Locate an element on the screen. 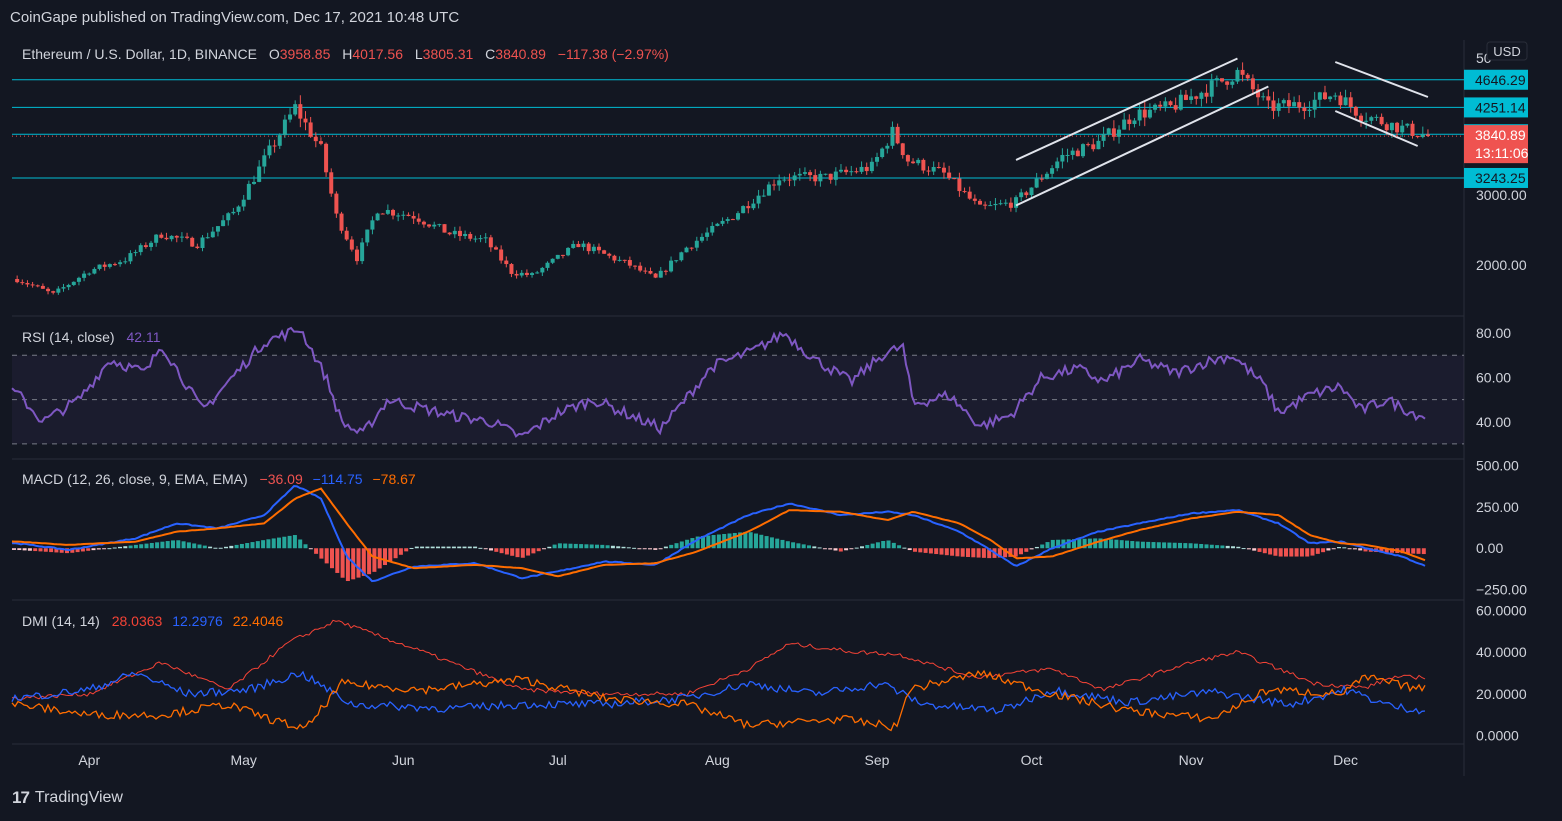 This screenshot has width=1562, height=821. macd-tick-label: −250.00 is located at coordinates (1501, 590).